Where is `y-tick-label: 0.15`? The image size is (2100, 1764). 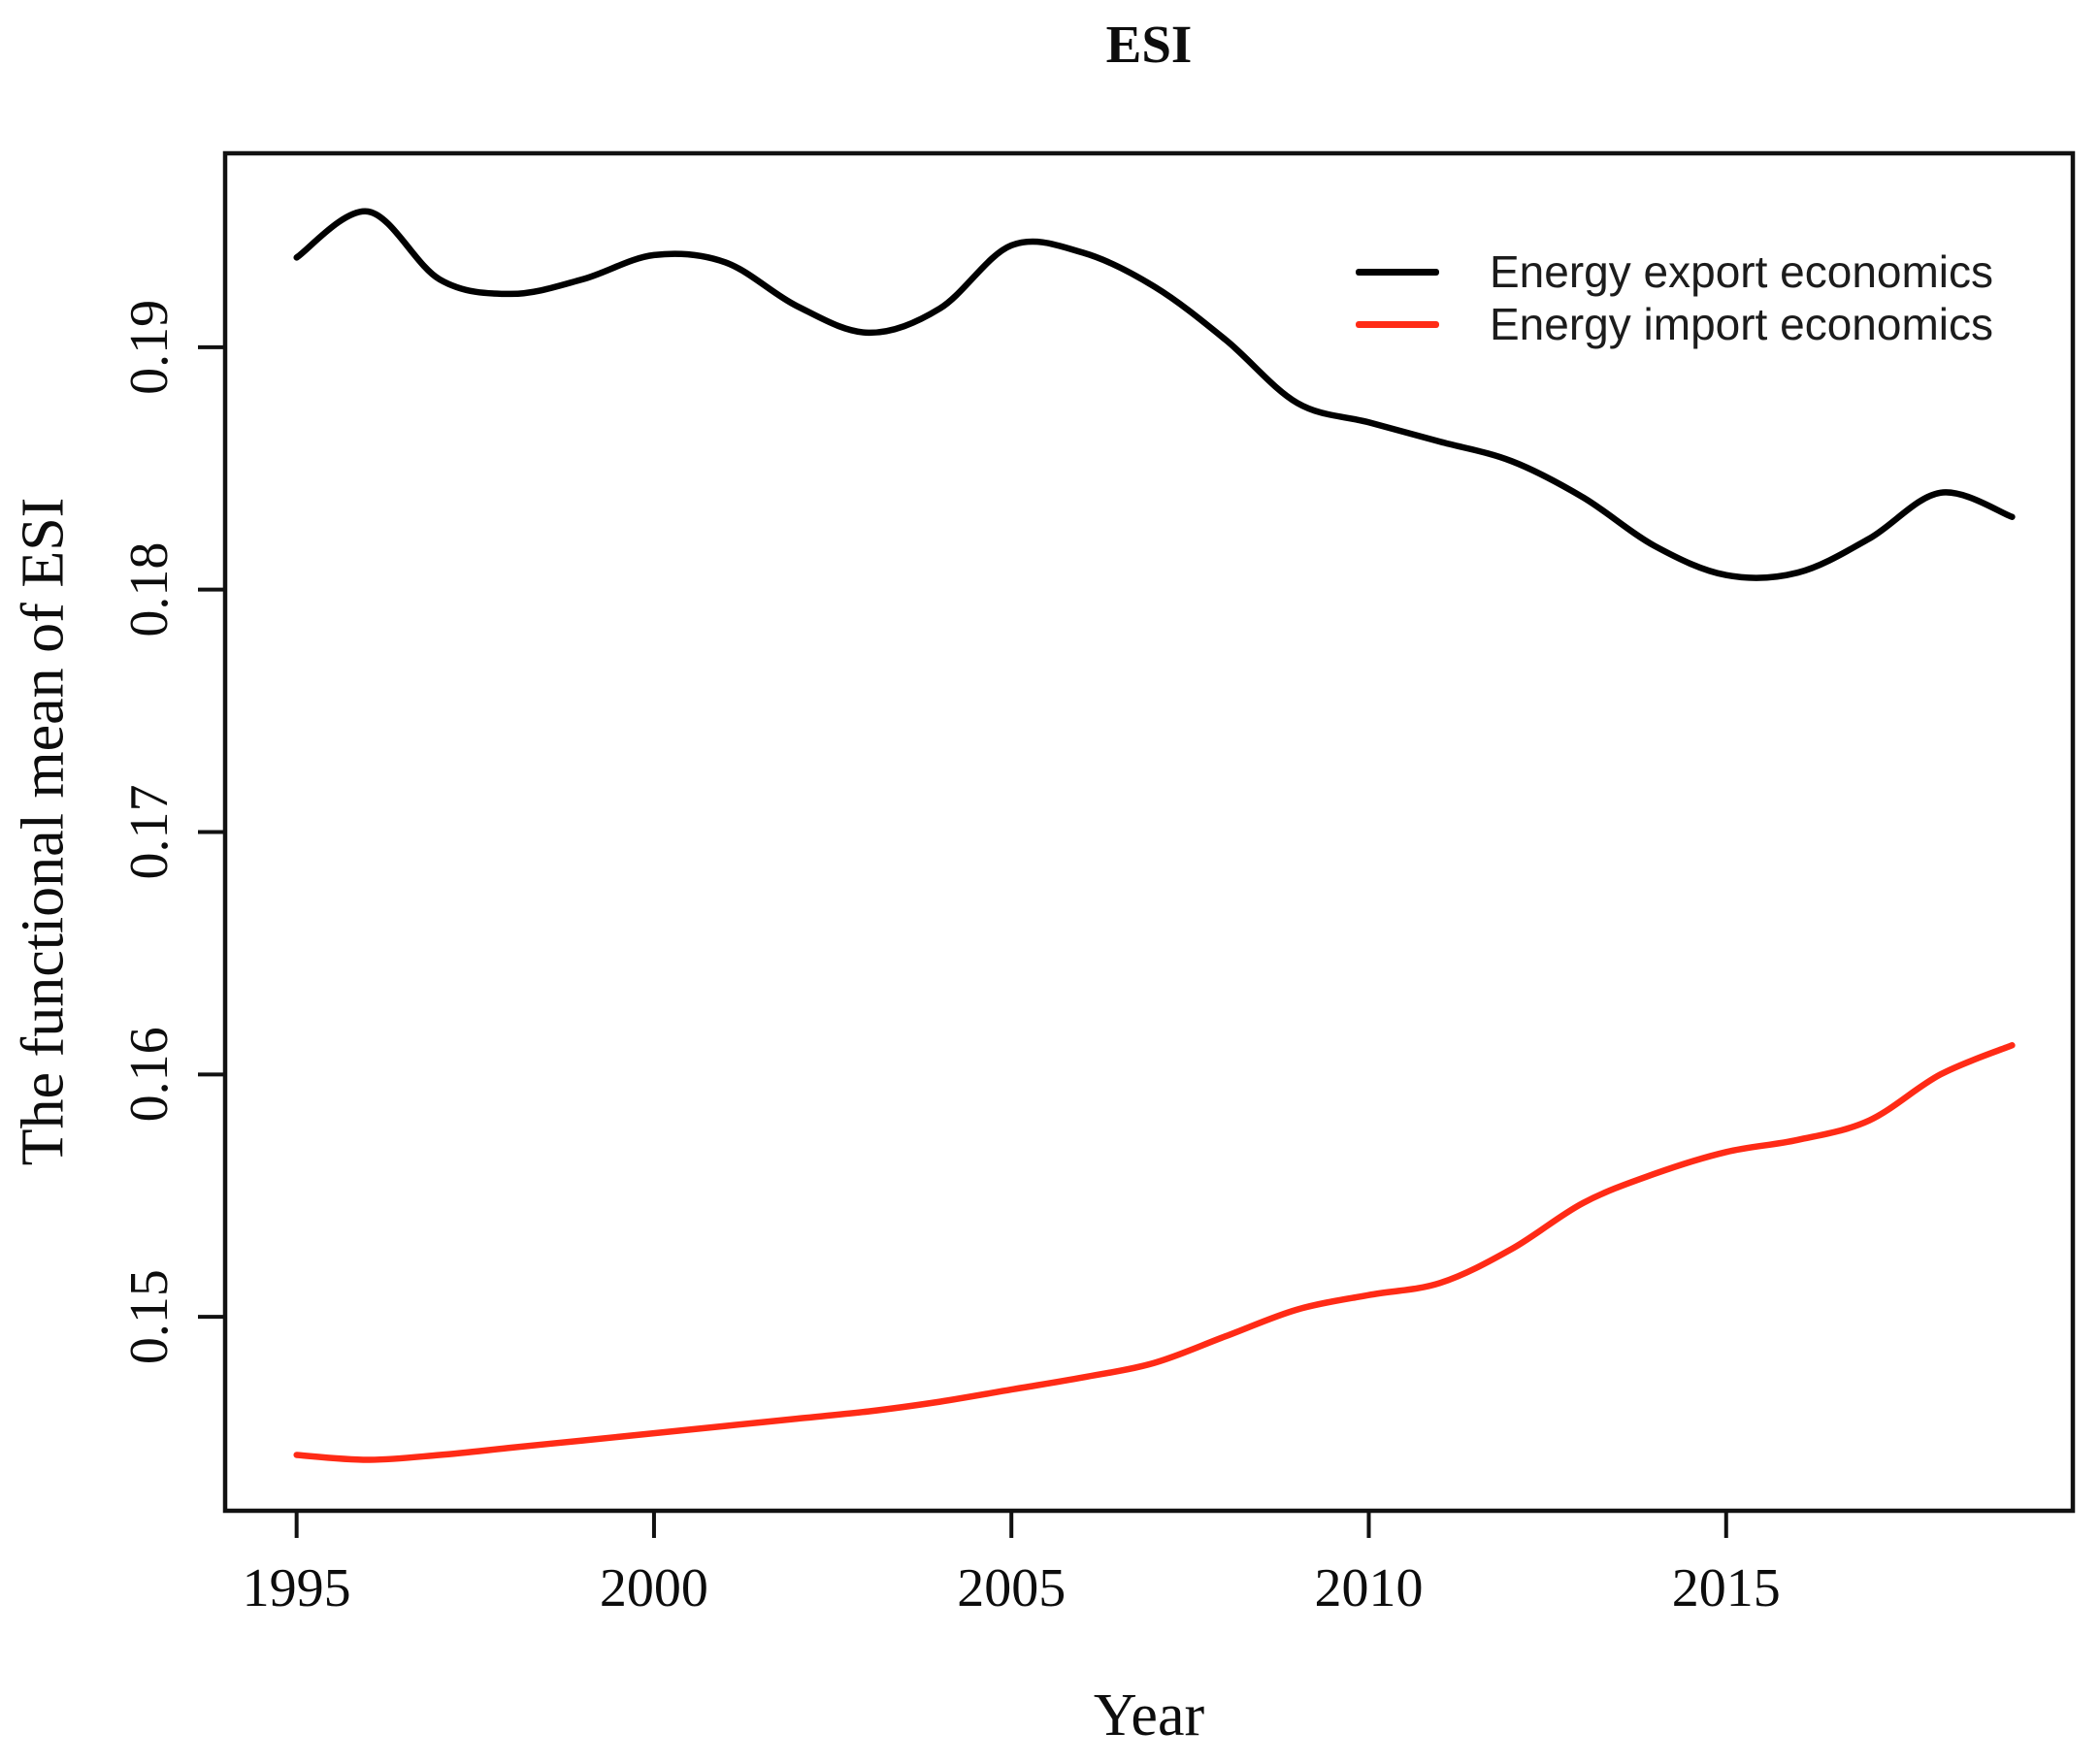
y-tick-label: 0.15 is located at coordinates (149, 1316).